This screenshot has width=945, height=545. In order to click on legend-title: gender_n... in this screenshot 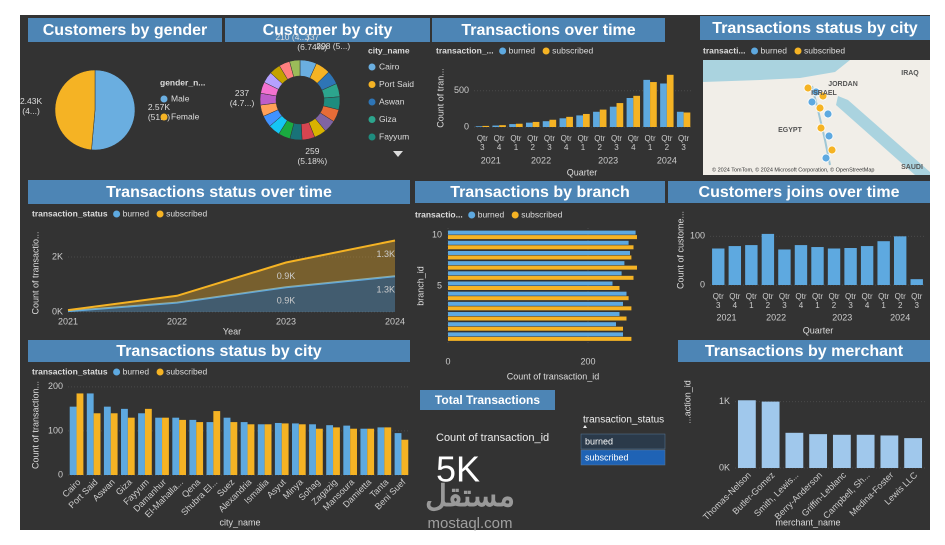, I will do `click(182, 82)`.